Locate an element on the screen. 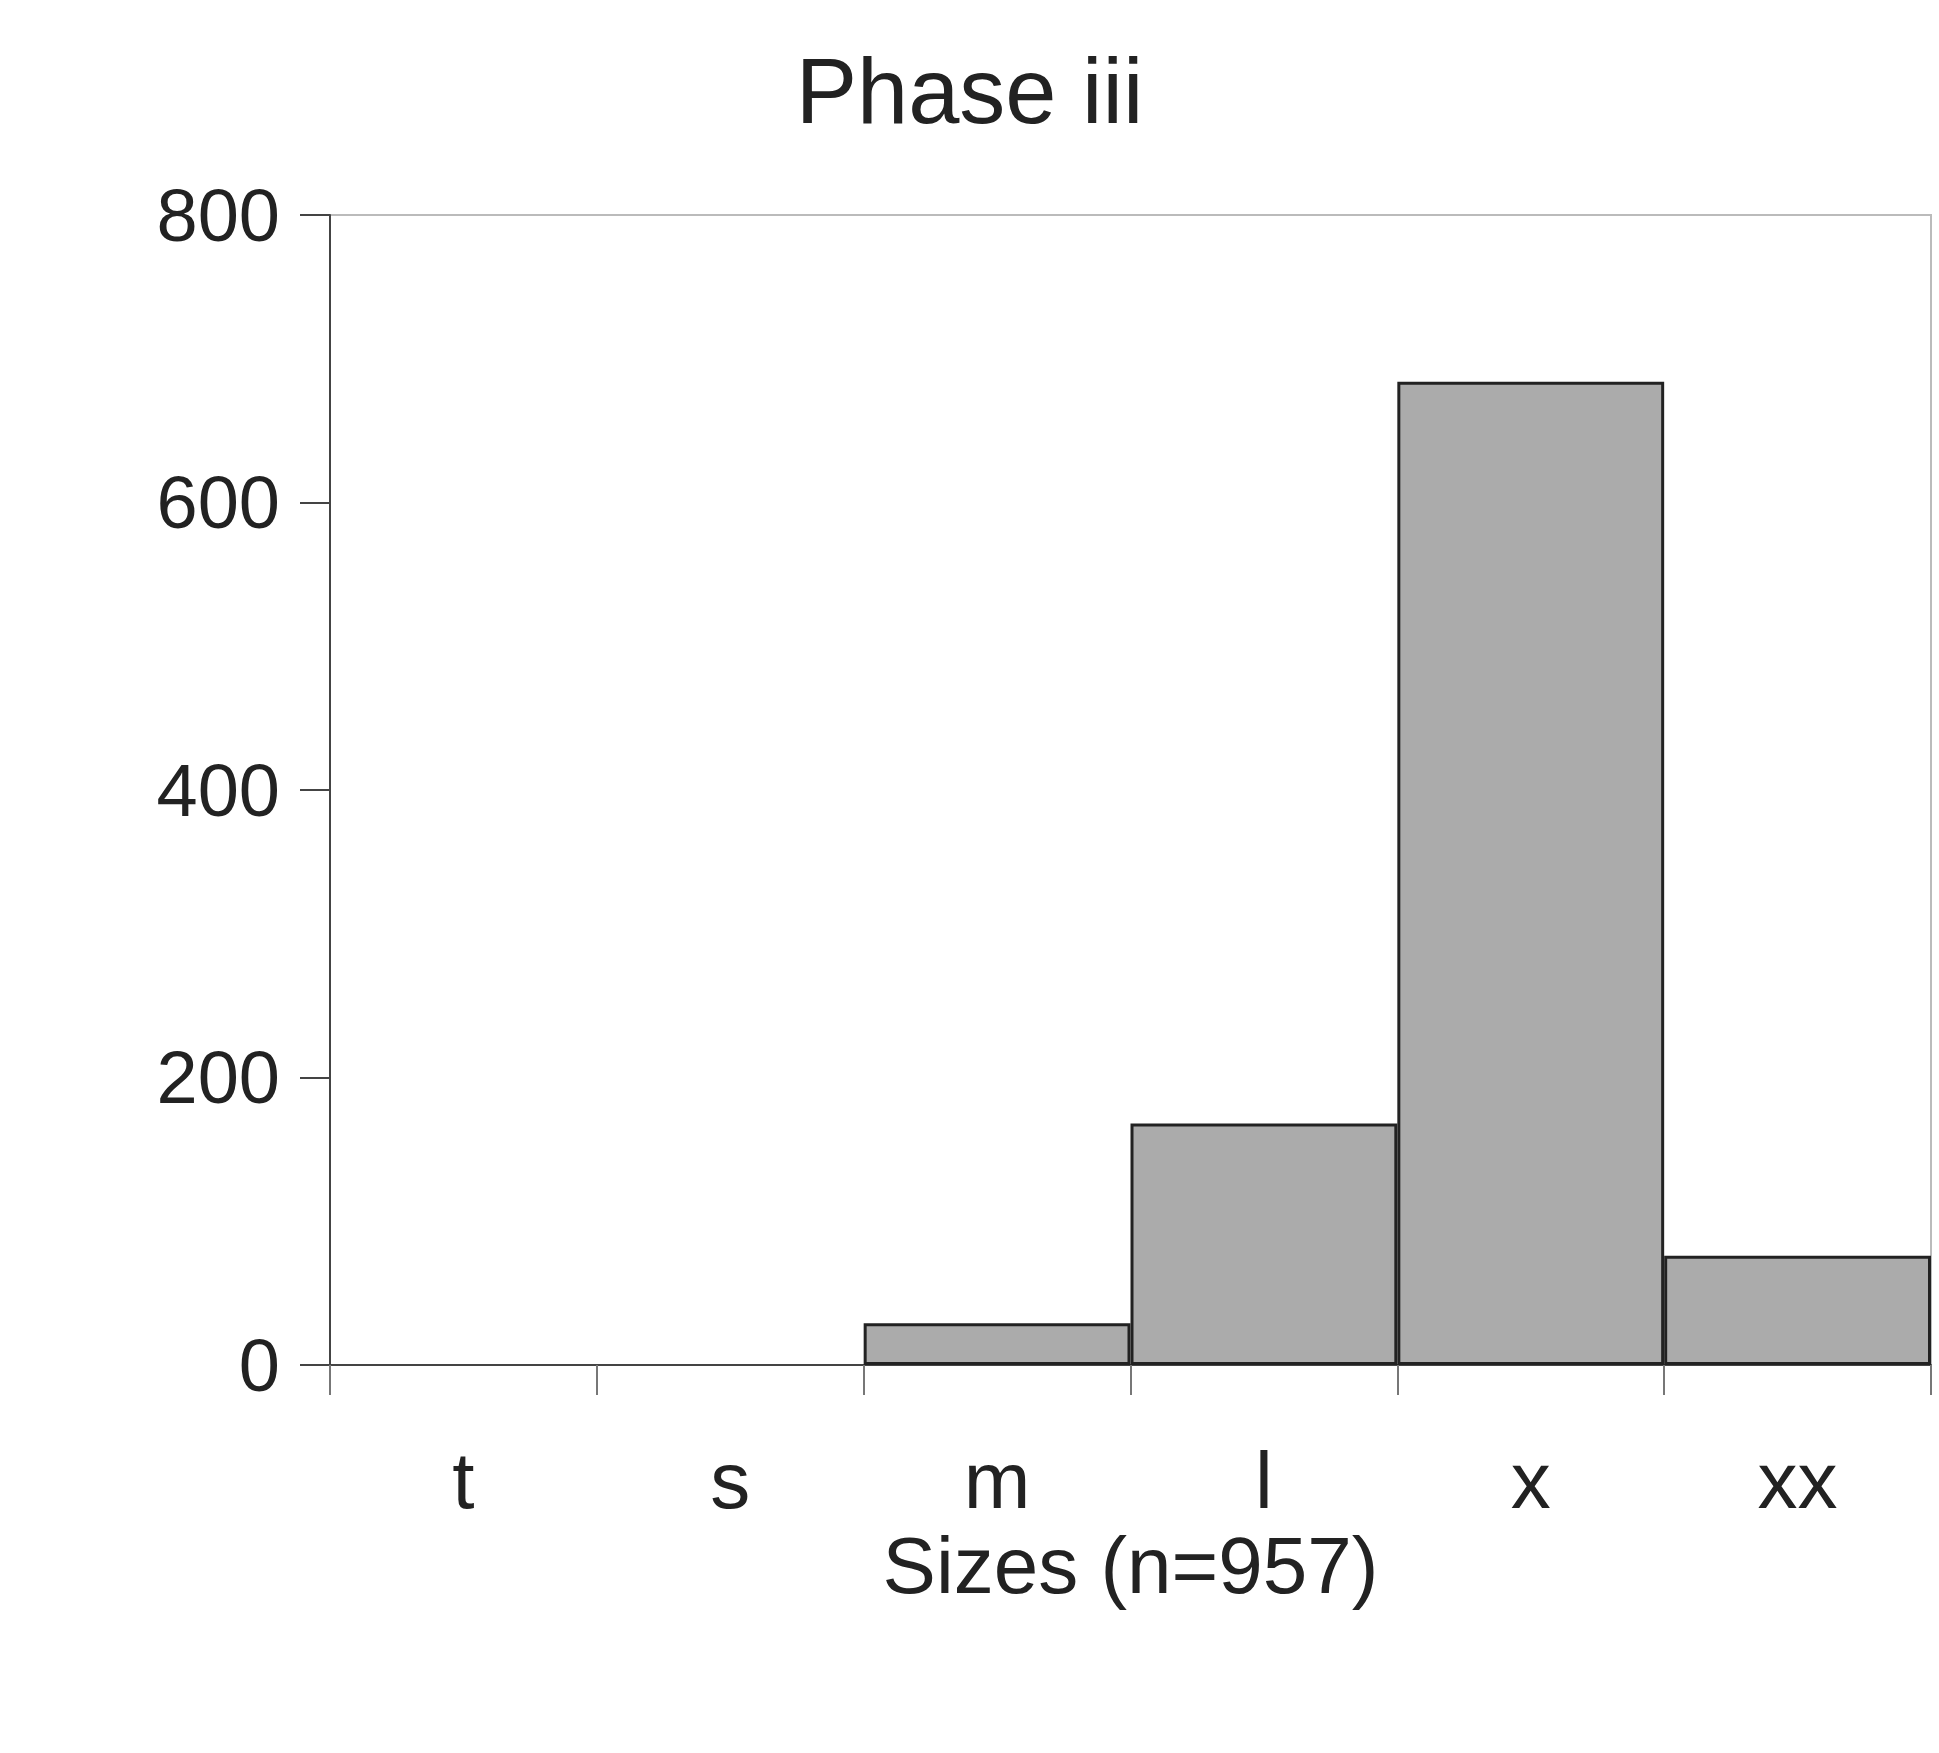 This screenshot has width=1939, height=1753. chart-title: Phase iii is located at coordinates (969, 91).